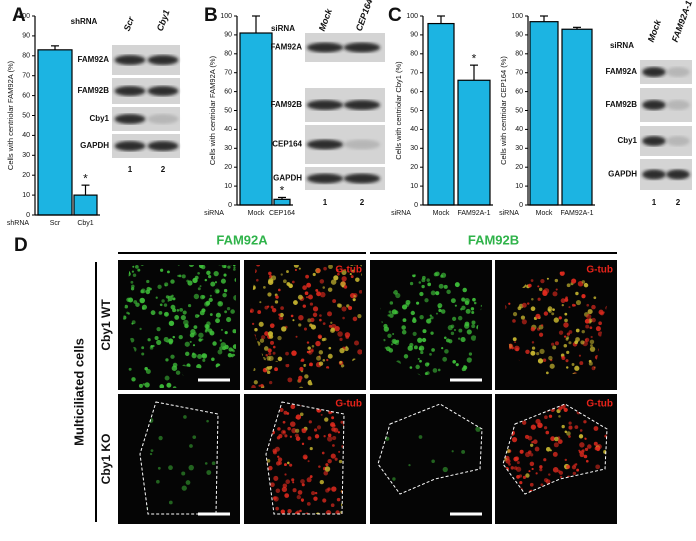 The width and height of the screenshot is (696, 541). What do you see at coordinates (286, 47) in the screenshot?
I see `blot-row-label: FAM92A` at bounding box center [286, 47].